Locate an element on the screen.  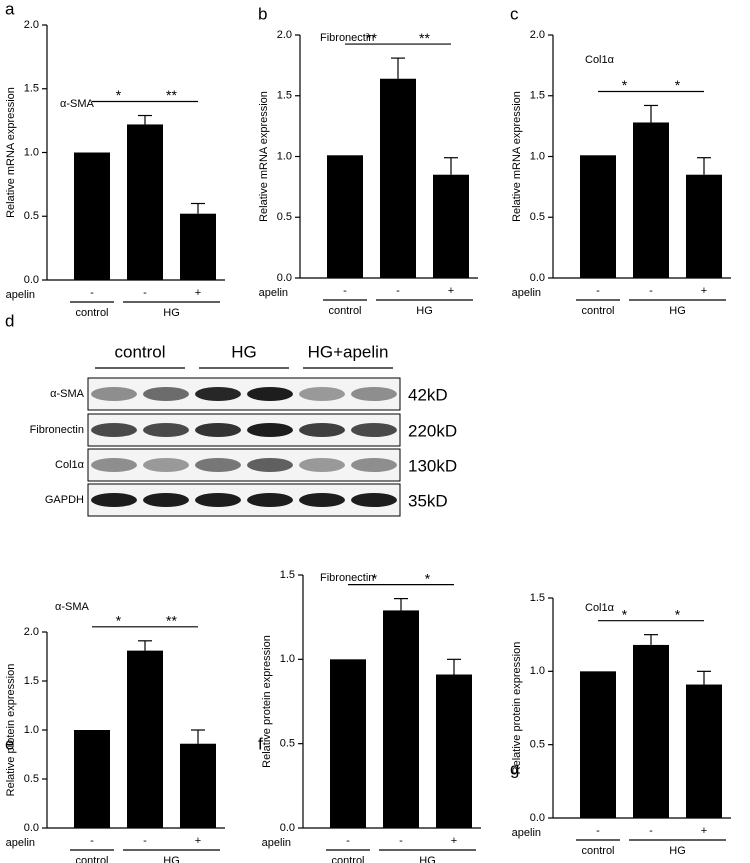
blot-size-label: 220kD is located at coordinates (432, 430).